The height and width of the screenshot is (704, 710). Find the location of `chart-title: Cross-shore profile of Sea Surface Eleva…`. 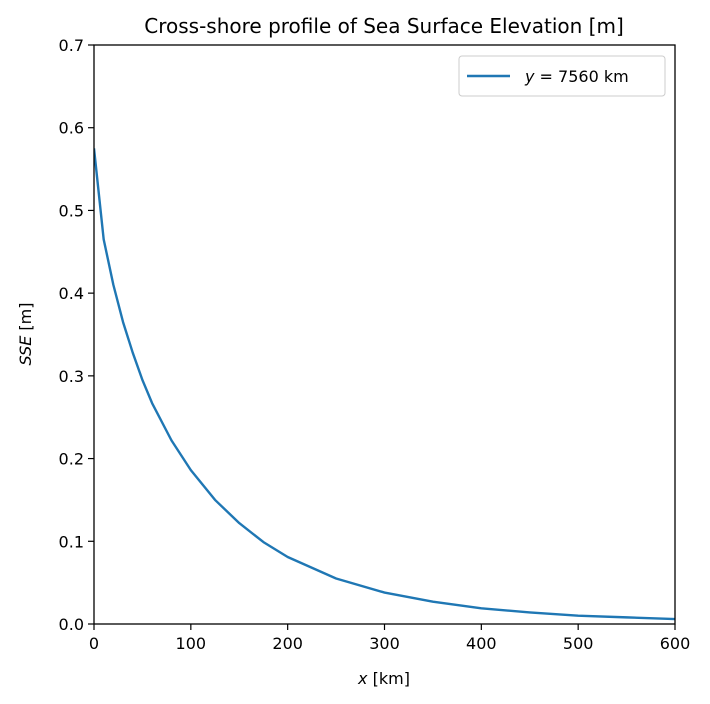

chart-title: Cross-shore profile of Sea Surface Eleva… is located at coordinates (384, 26).